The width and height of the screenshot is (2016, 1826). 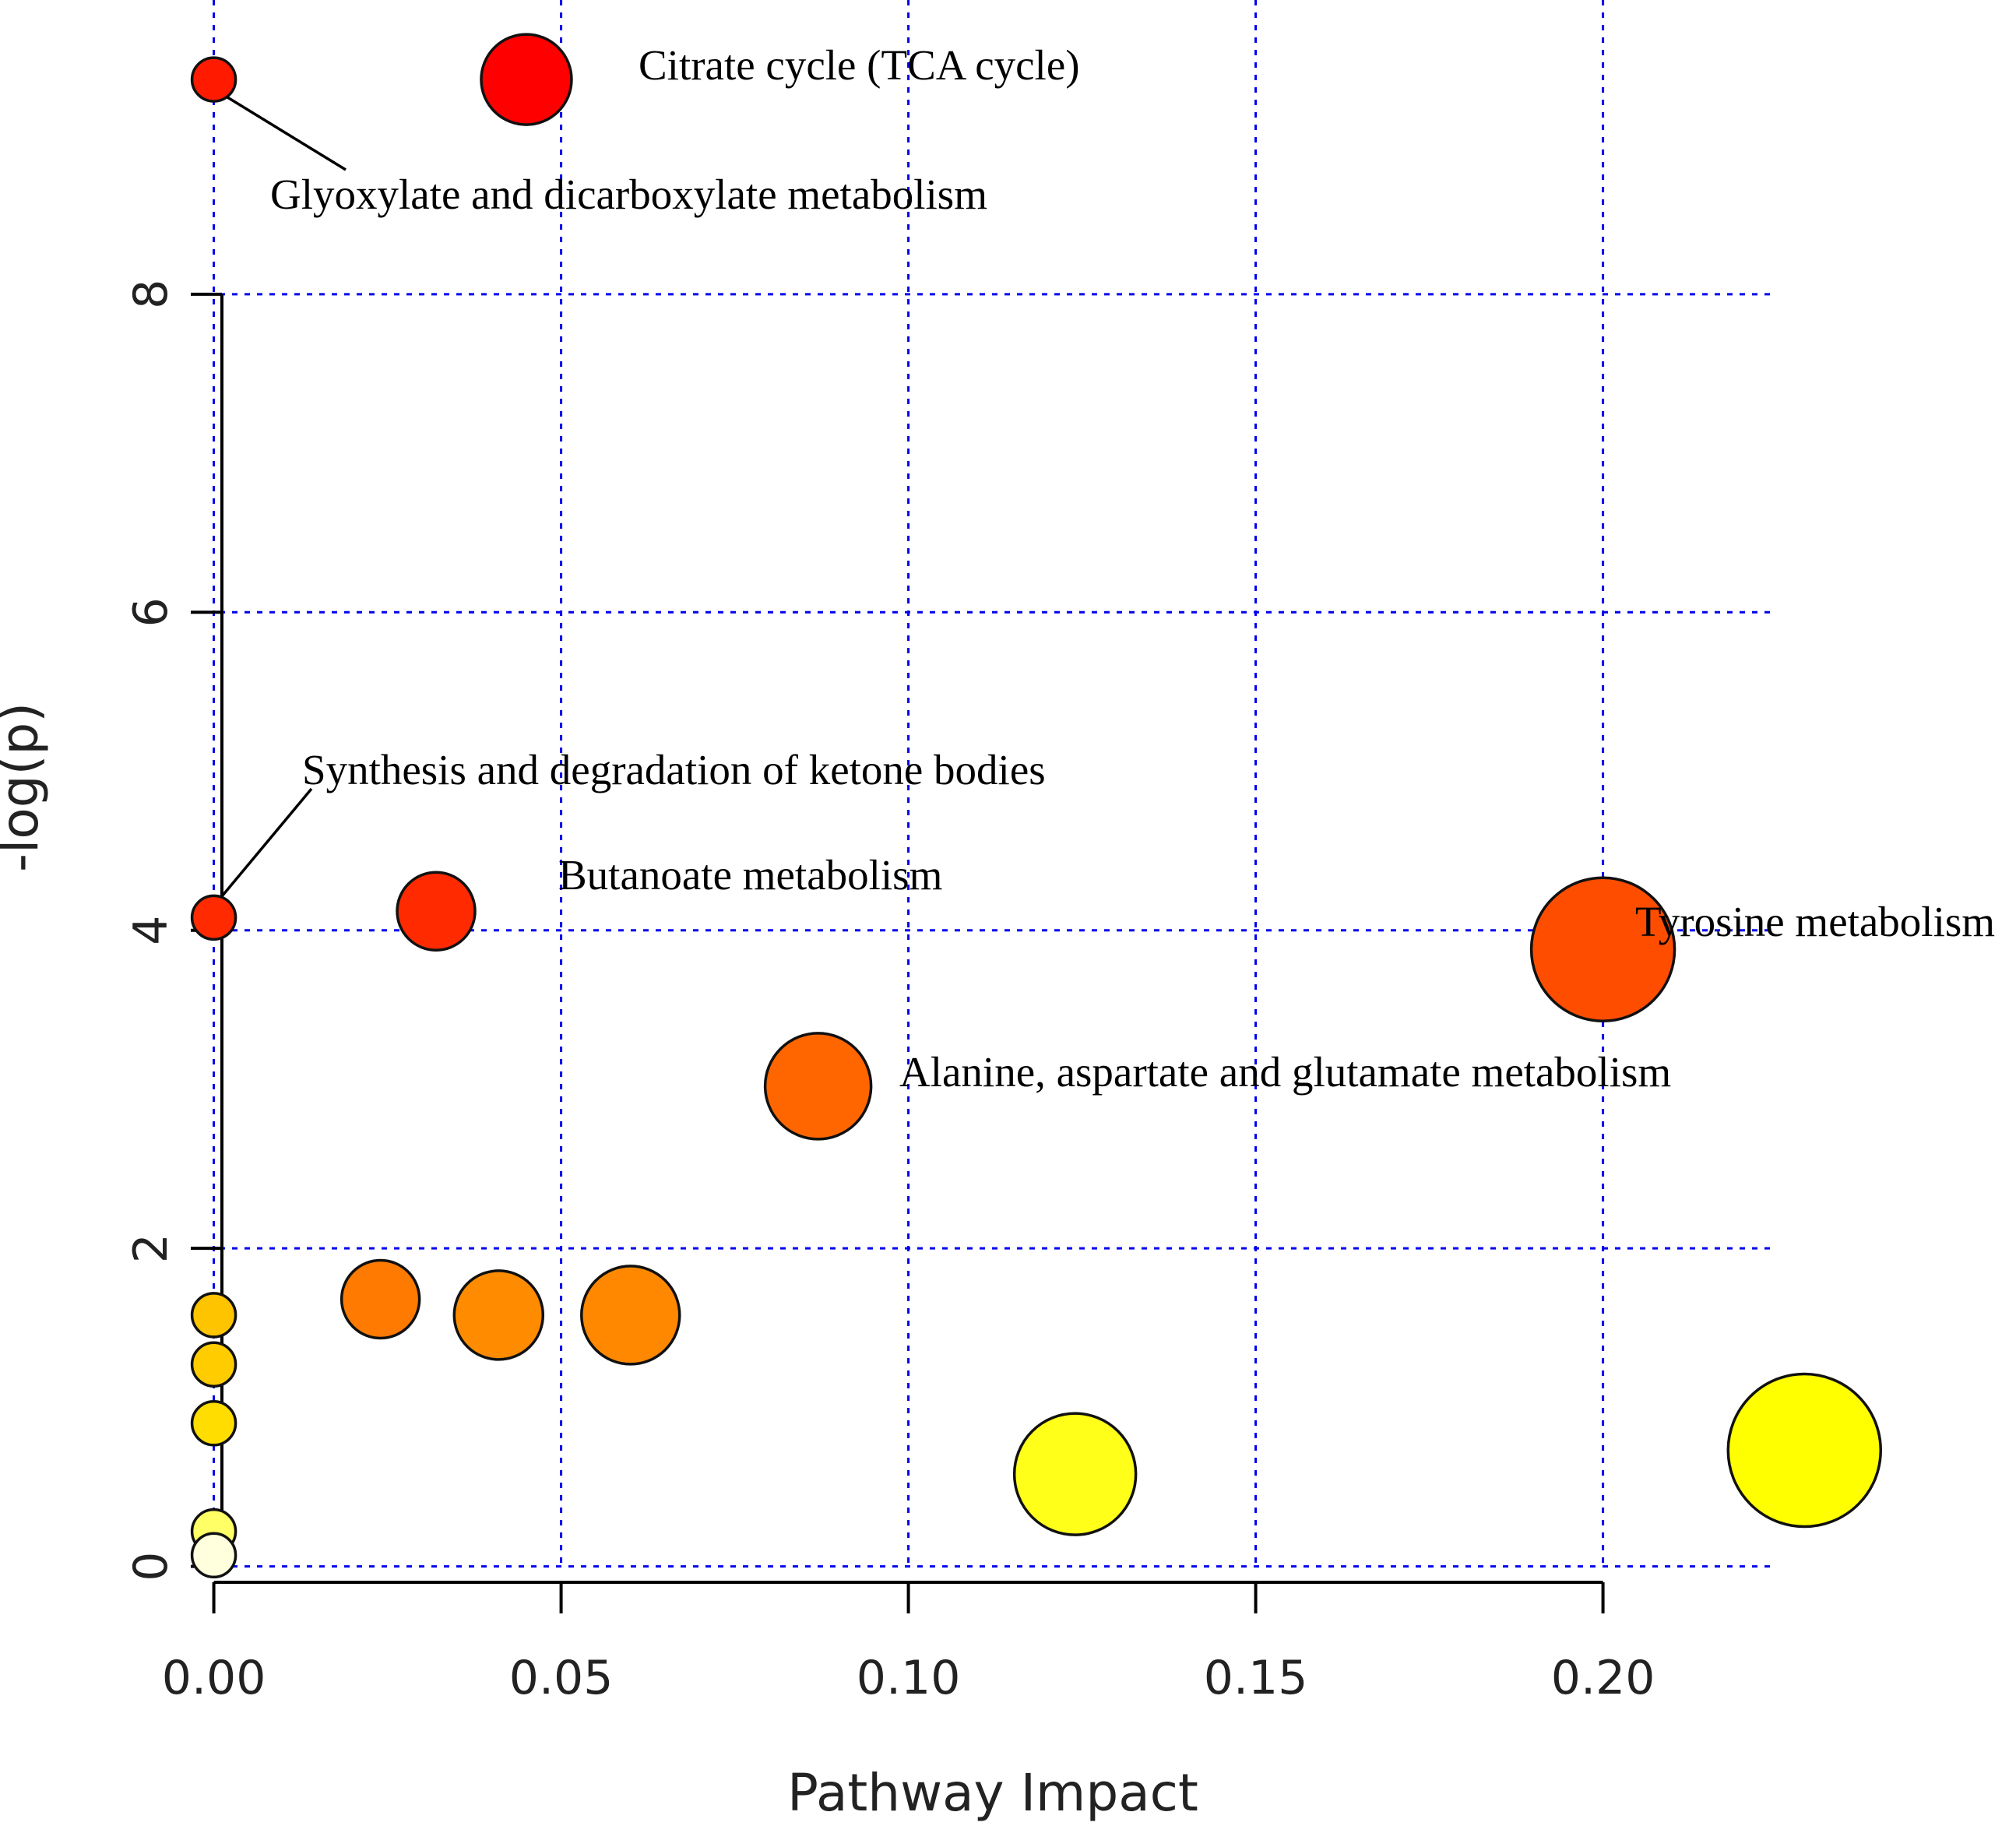 I want to click on x-tick-label: 0.05, so click(x=561, y=1678).